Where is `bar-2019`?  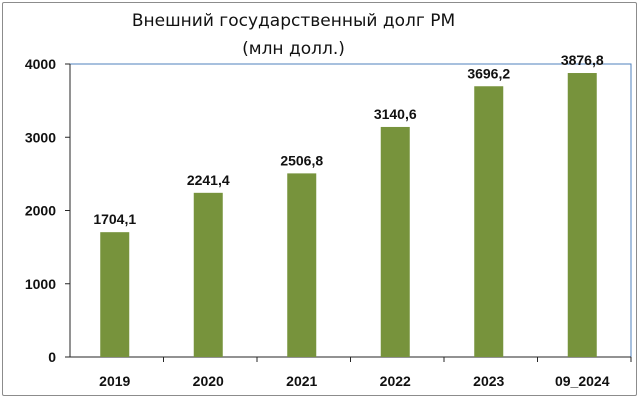 bar-2019 is located at coordinates (115, 294).